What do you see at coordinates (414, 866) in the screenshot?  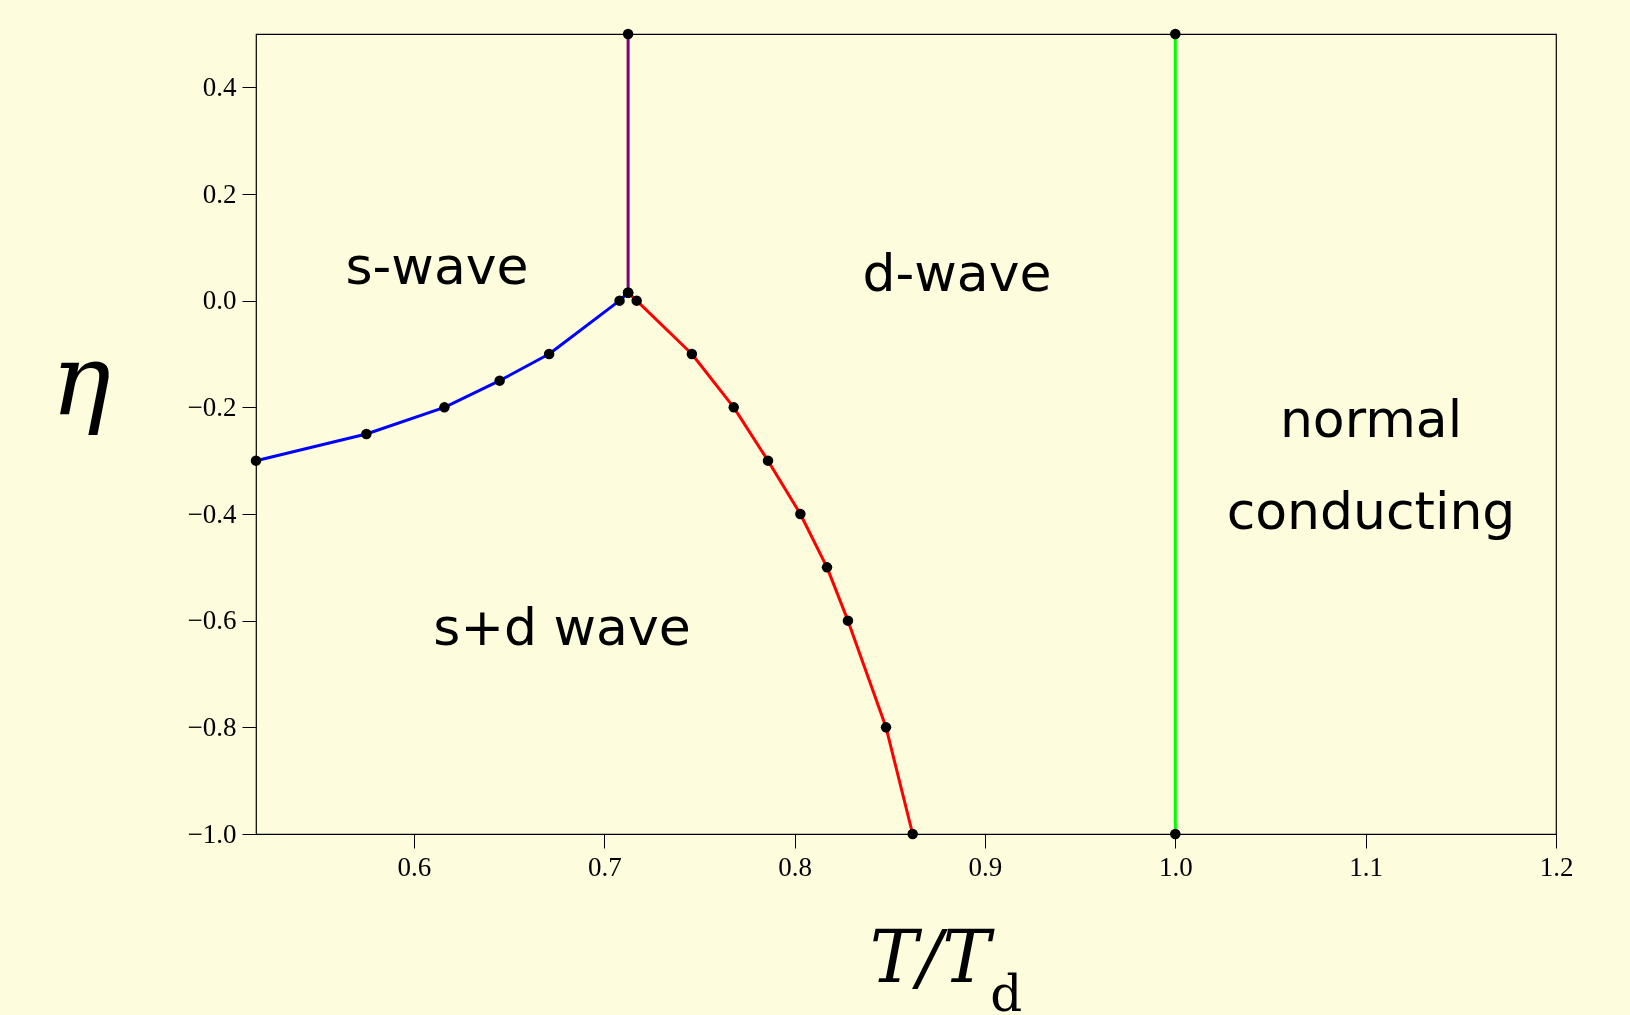 I see `x-tick-label: 0.6` at bounding box center [414, 866].